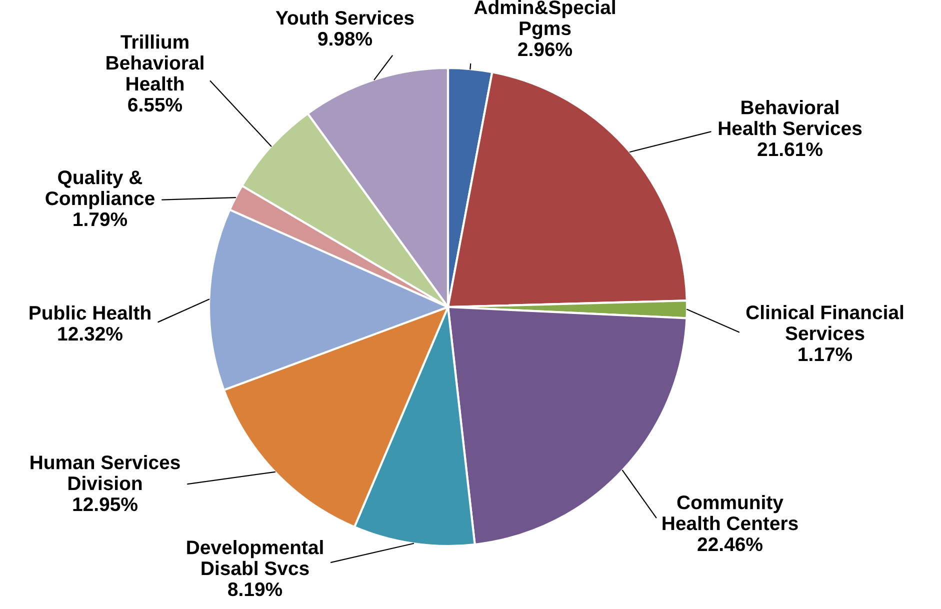  What do you see at coordinates (155, 105) in the screenshot?
I see `data-label: 6.55%` at bounding box center [155, 105].